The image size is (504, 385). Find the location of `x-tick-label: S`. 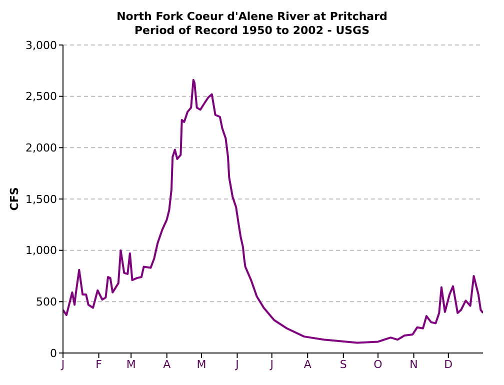

x-tick-label: S is located at coordinates (343, 364).